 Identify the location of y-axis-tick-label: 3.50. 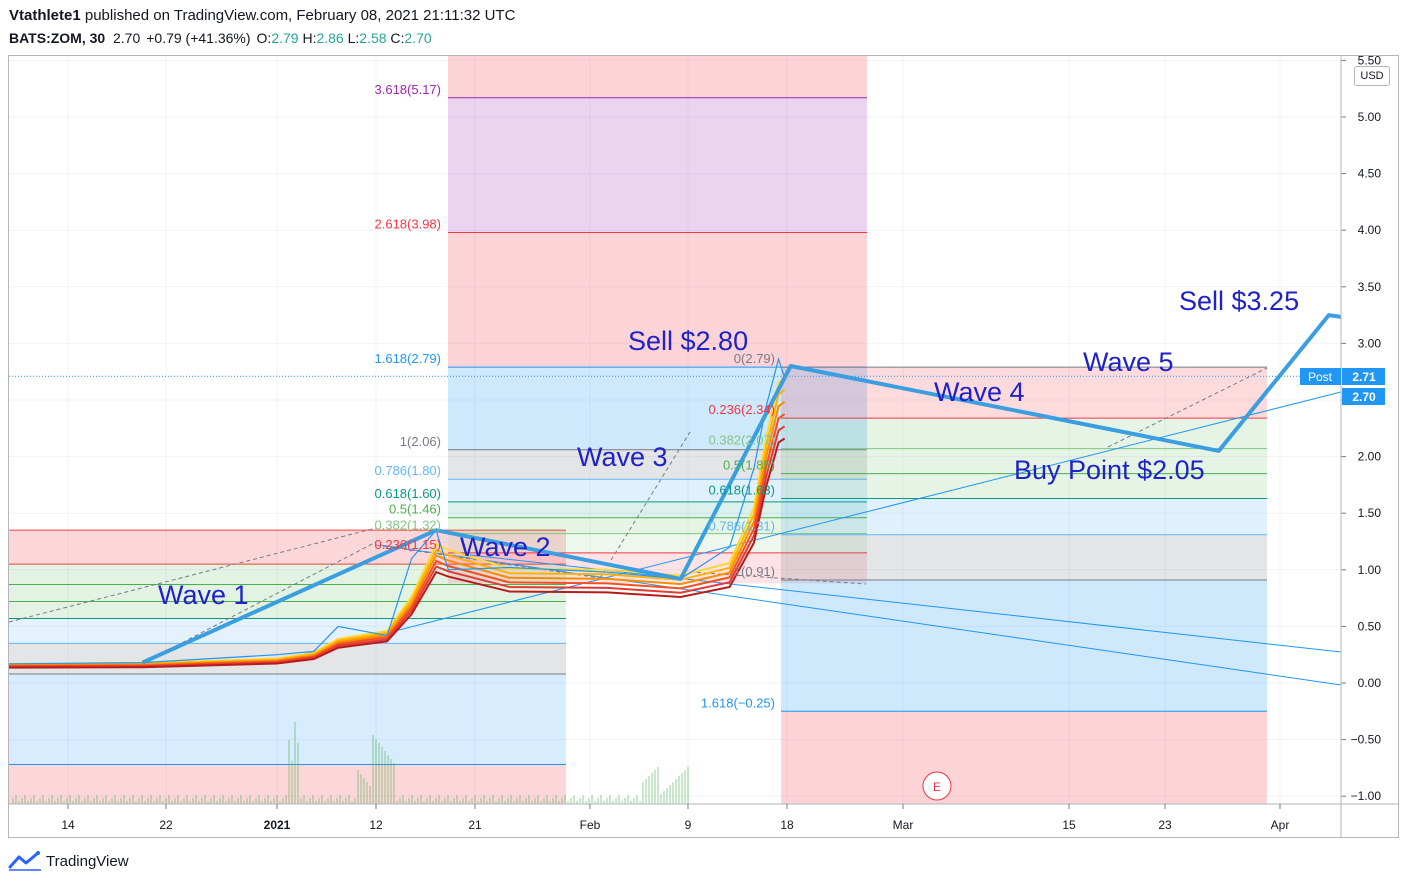
(1370, 287).